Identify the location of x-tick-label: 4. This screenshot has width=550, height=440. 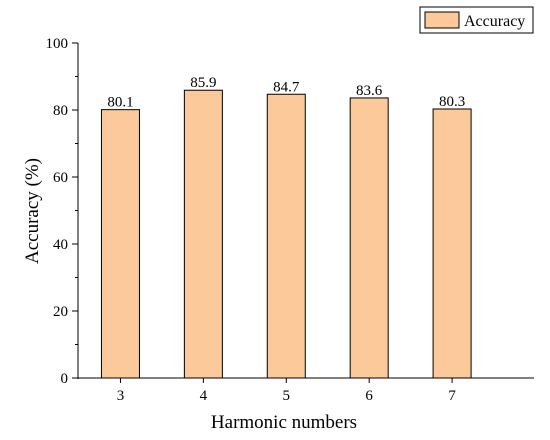
(204, 396).